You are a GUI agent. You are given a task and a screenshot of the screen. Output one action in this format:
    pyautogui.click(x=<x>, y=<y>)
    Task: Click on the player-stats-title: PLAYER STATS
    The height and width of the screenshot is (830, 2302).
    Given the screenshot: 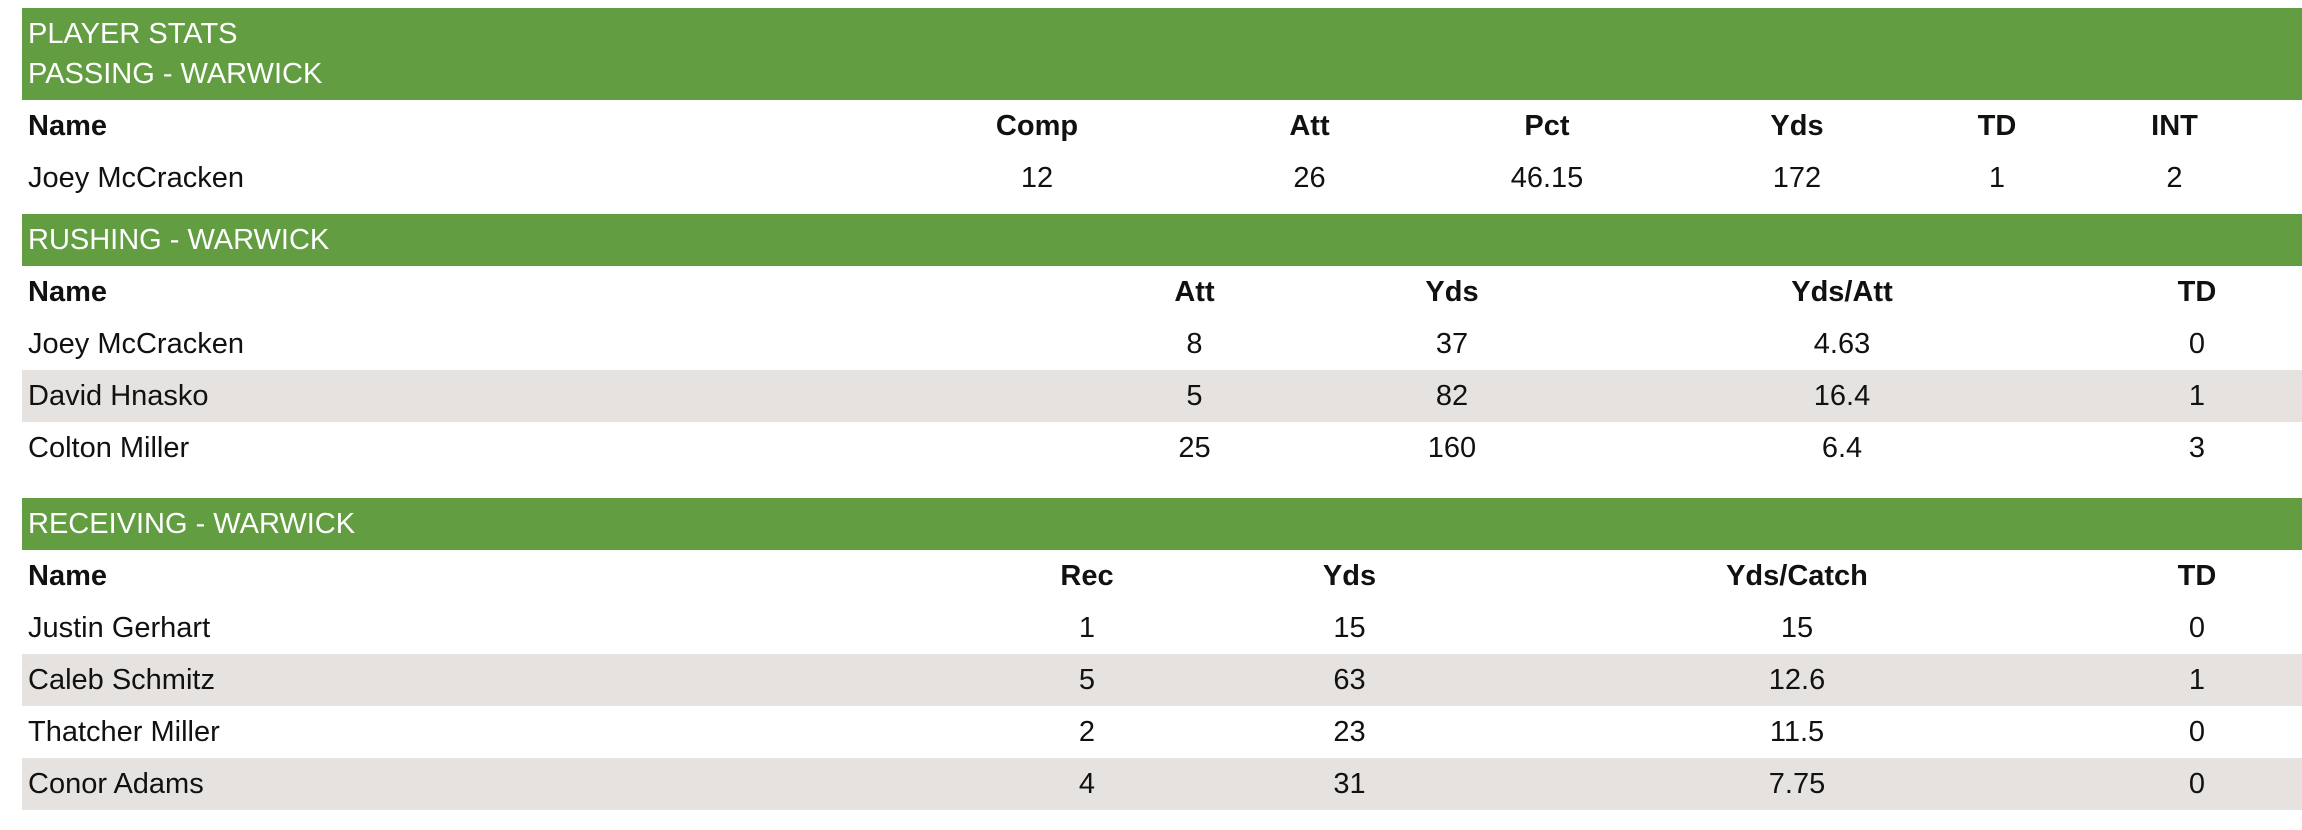 What is the action you would take?
    pyautogui.click(x=133, y=34)
    